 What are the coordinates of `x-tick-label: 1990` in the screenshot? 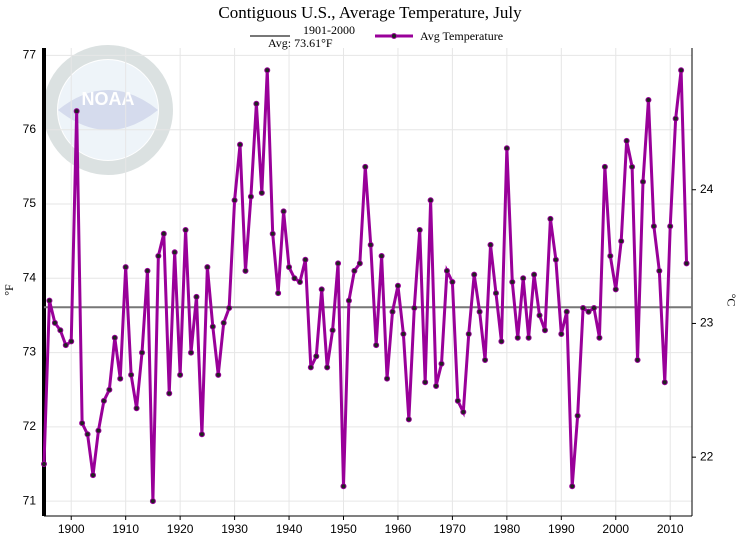 It's located at (561, 529).